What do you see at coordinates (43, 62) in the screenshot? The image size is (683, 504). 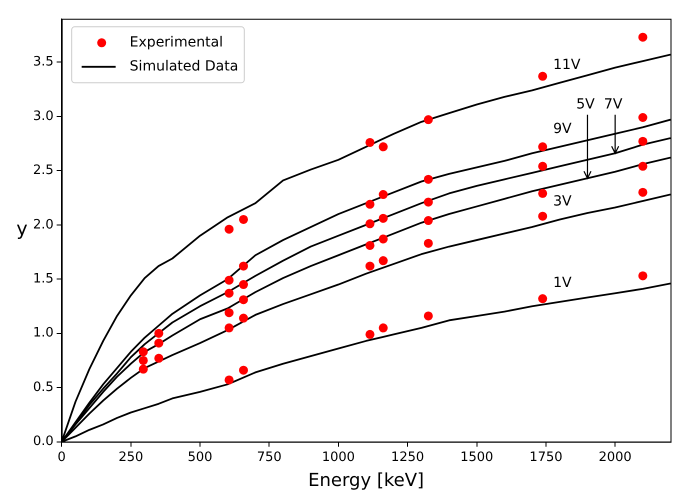 I see `y-tick-label: 3.5` at bounding box center [43, 62].